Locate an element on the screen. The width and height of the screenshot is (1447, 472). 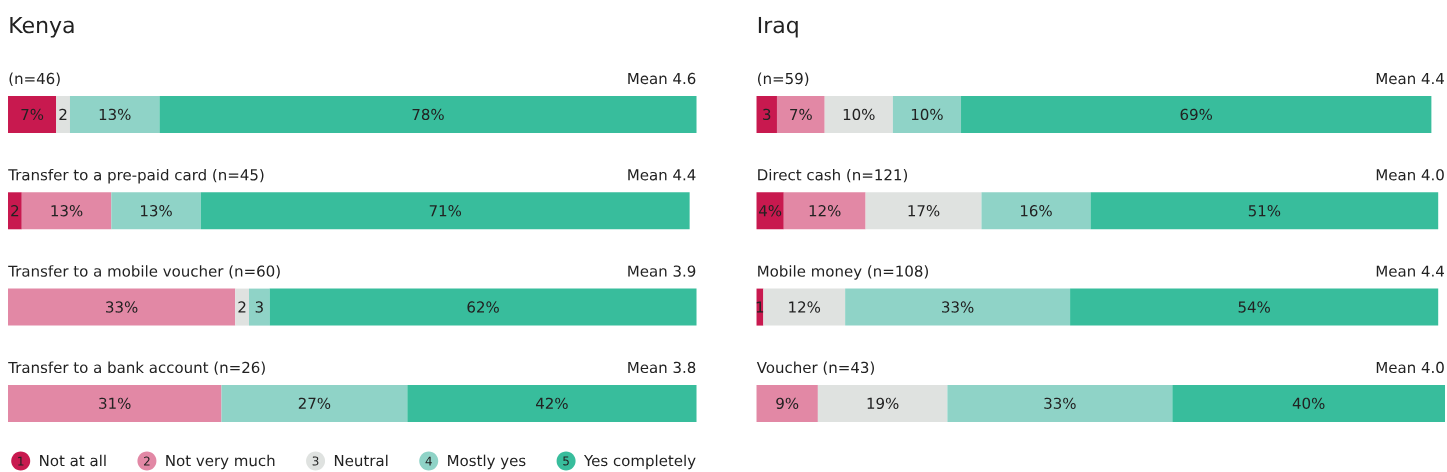
legend-label: Not at all is located at coordinates (73, 460).